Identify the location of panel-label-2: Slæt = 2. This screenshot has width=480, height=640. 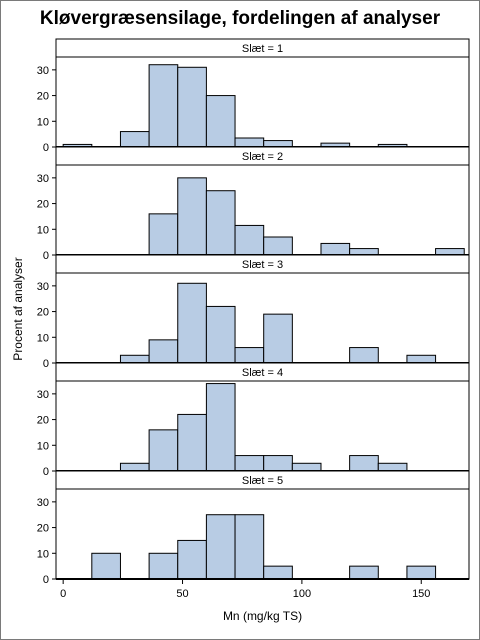
(262, 157).